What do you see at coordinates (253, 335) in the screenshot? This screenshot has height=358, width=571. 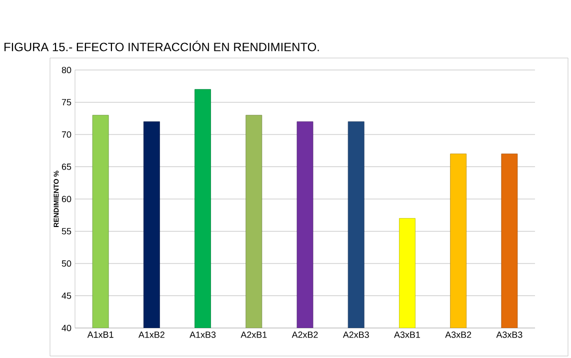 I see `x-tick-label: A2xB1` at bounding box center [253, 335].